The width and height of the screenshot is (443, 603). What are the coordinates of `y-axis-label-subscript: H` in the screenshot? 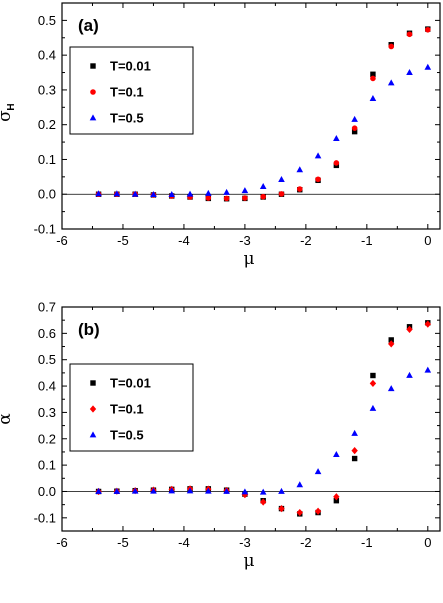 It's located at (11, 106).